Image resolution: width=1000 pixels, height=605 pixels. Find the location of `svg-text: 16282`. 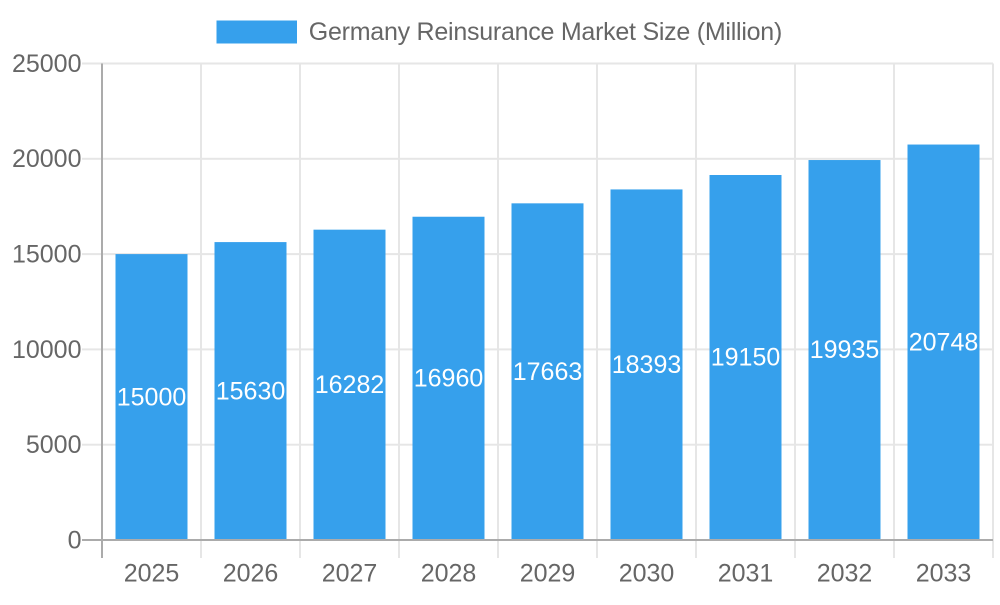

svg-text: 16282 is located at coordinates (350, 385).